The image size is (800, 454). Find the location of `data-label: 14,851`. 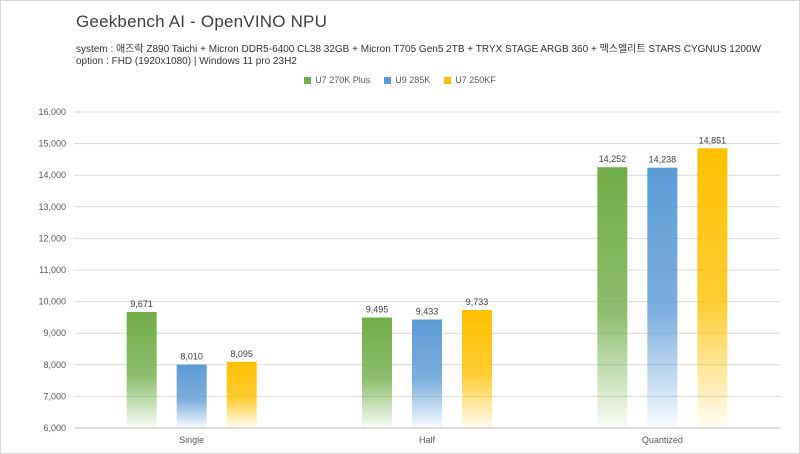

data-label: 14,851 is located at coordinates (713, 140).